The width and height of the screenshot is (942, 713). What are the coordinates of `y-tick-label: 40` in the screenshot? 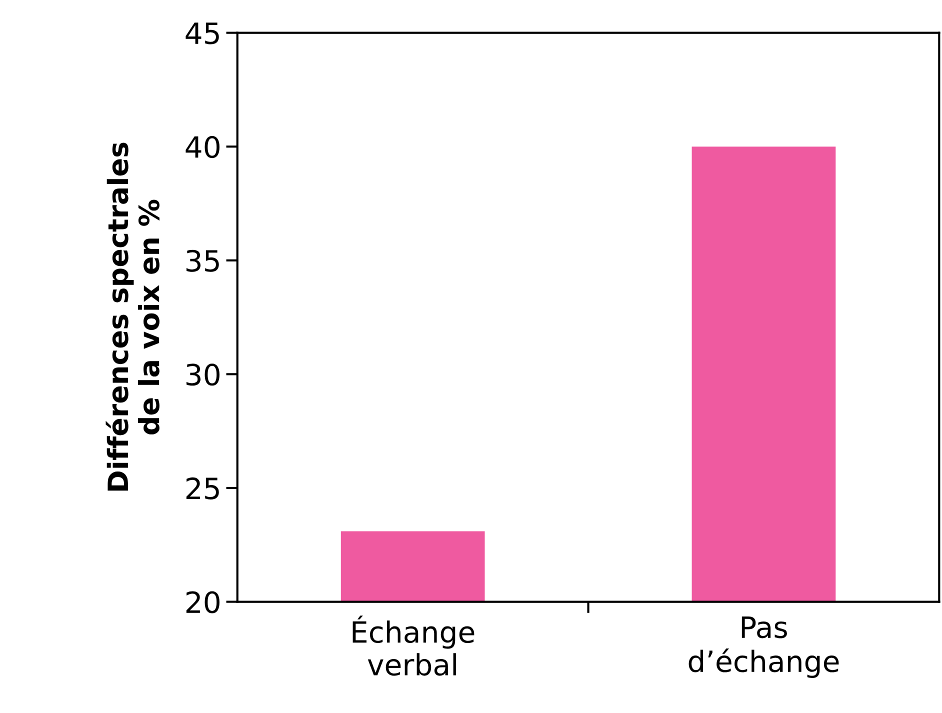 It's located at (203, 147).